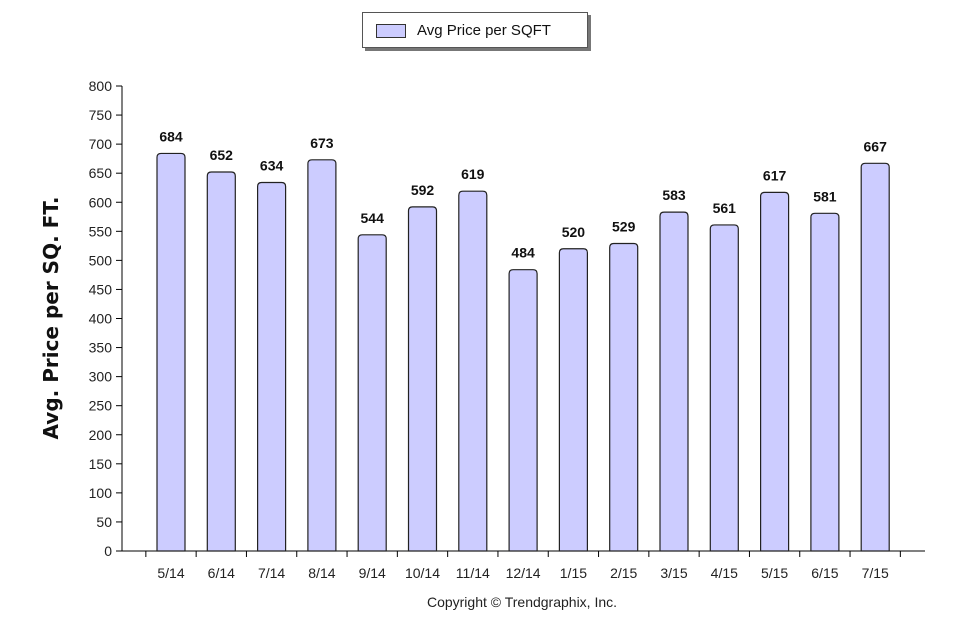 This screenshot has width=968, height=644. Describe the element at coordinates (825, 196) in the screenshot. I see `bar-value-label: 581` at that location.